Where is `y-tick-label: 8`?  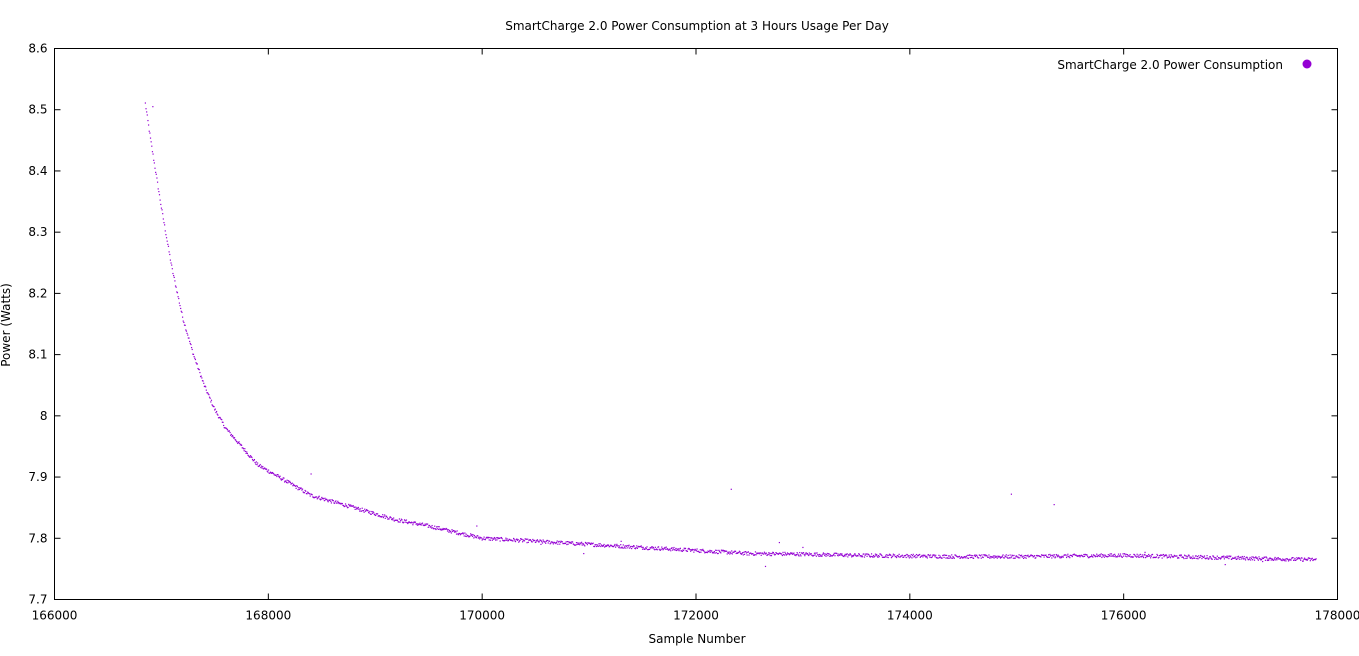 y-tick-label: 8 is located at coordinates (44, 416).